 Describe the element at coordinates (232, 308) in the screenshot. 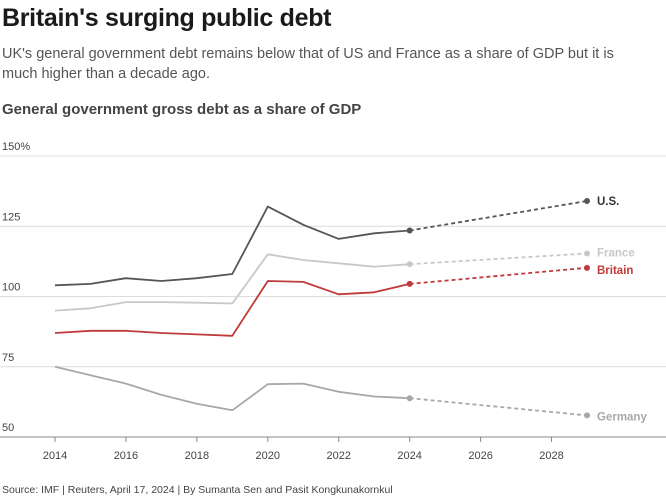

I see `series-line-britain` at that location.